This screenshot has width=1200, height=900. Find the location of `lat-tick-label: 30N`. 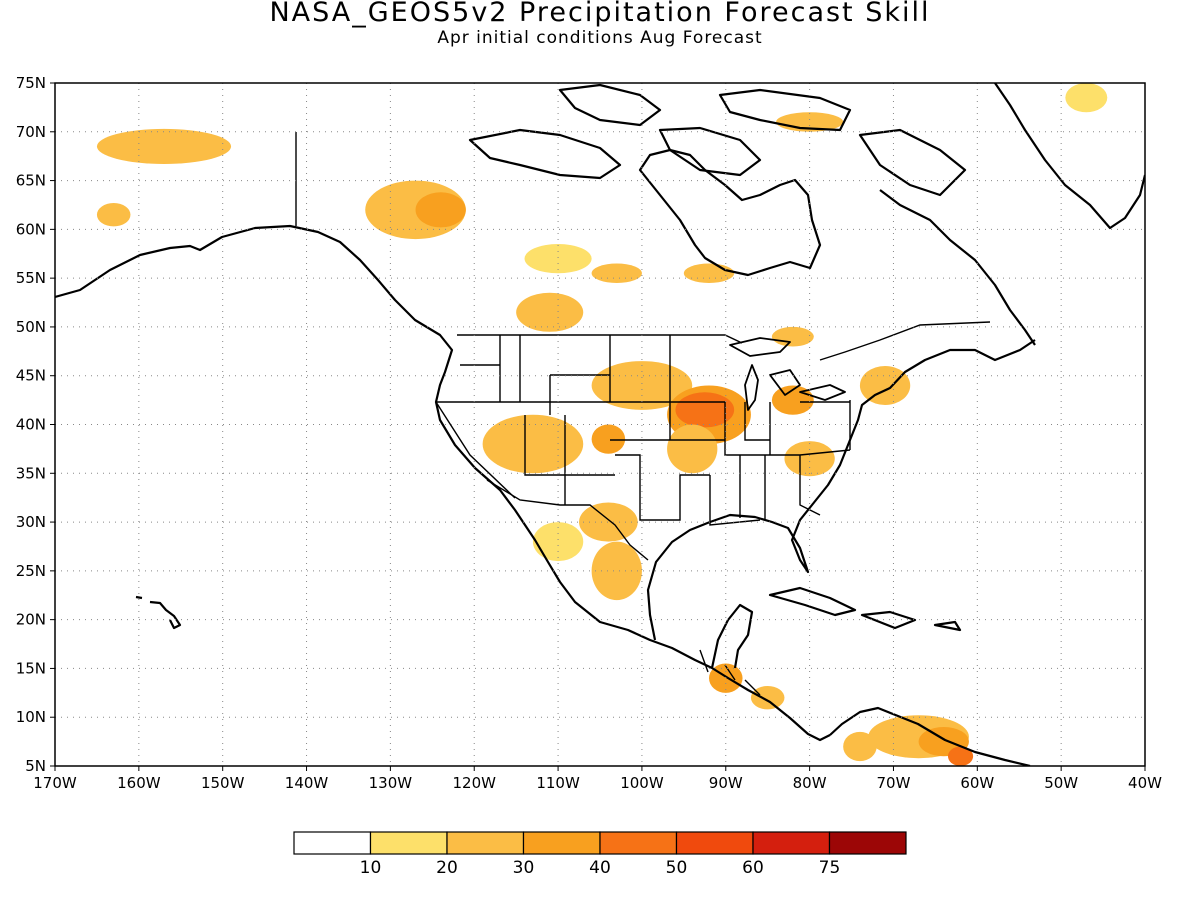

lat-tick-label: 30N is located at coordinates (31, 522).